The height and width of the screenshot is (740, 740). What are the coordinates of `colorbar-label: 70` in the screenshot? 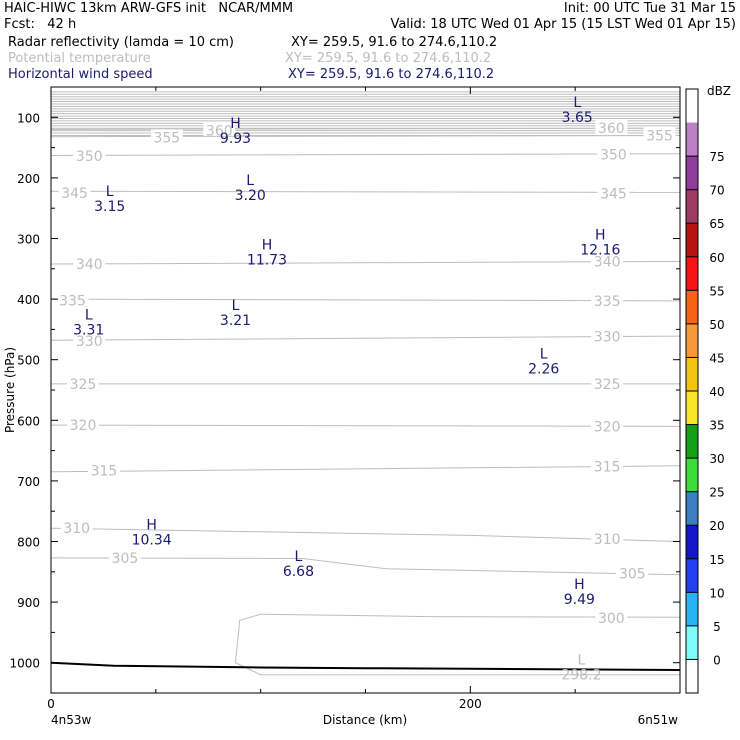 It's located at (716, 191).